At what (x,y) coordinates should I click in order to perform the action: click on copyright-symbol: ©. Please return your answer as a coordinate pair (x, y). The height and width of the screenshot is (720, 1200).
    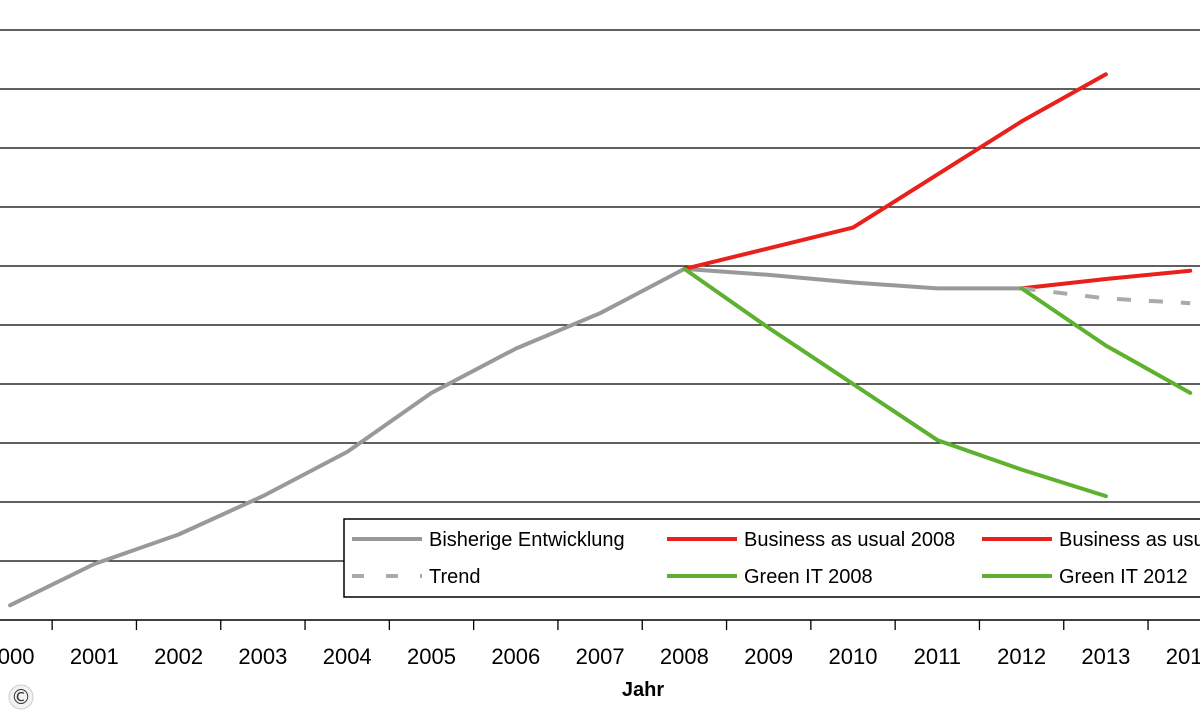
    Looking at the image, I should click on (21, 697).